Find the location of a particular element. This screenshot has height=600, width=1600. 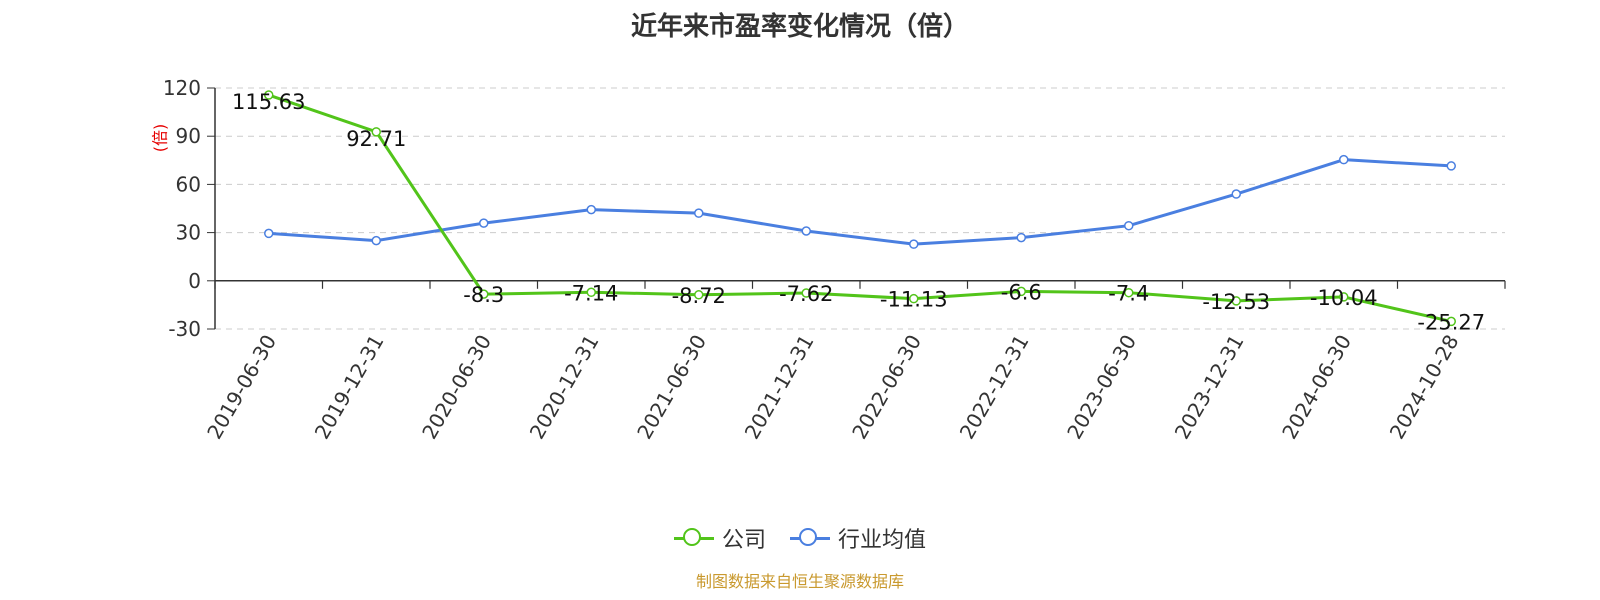

y-tick-label: 0 is located at coordinates (194, 281).